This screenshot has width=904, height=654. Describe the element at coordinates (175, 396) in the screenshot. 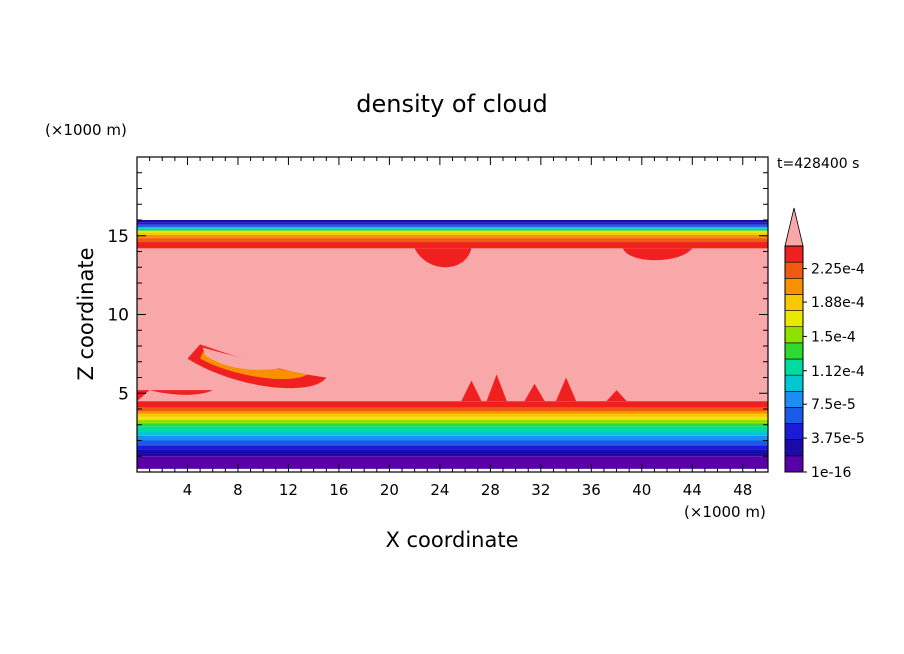

I see `left-edge-lobe` at that location.